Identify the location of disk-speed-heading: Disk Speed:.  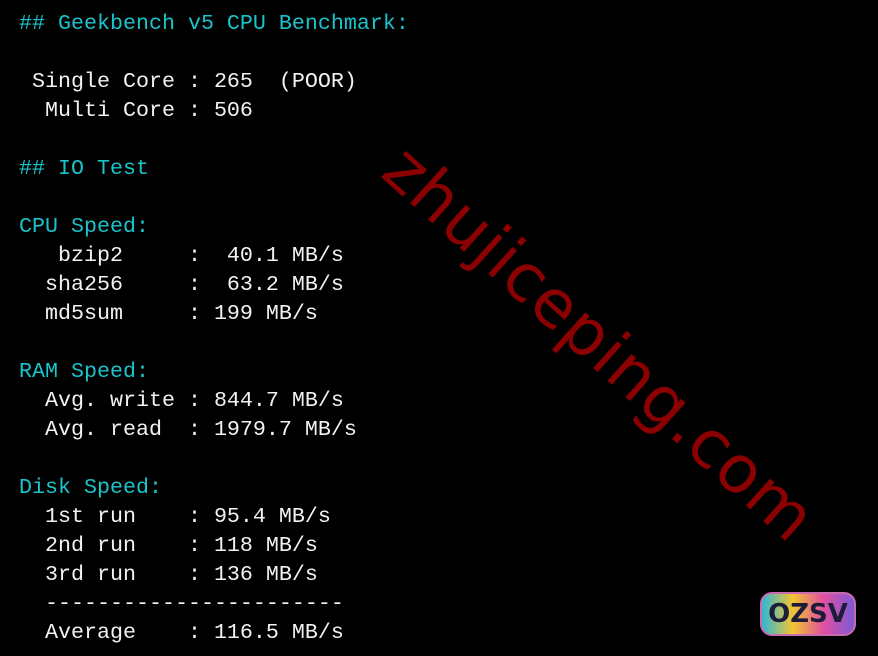
(90, 487).